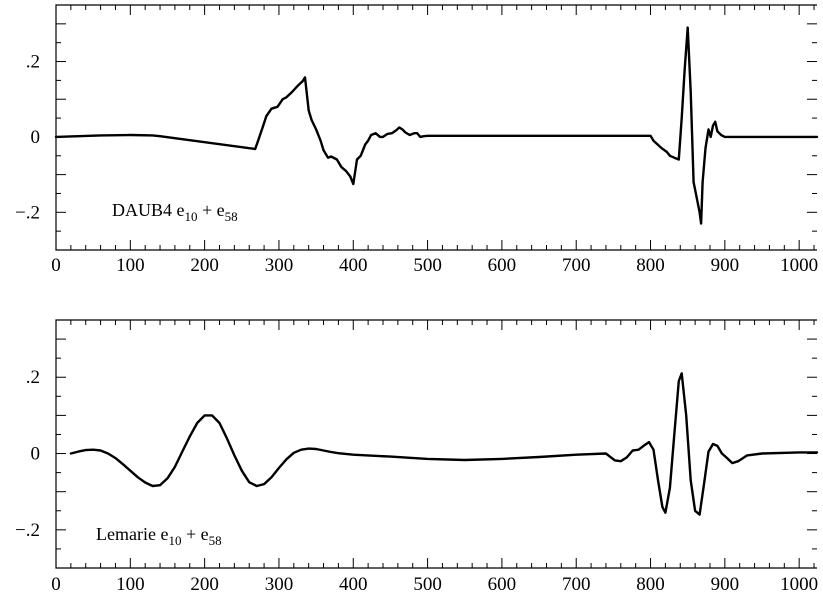 This screenshot has width=823, height=608. I want to click on daub4-x-tick-label: 700, so click(576, 265).